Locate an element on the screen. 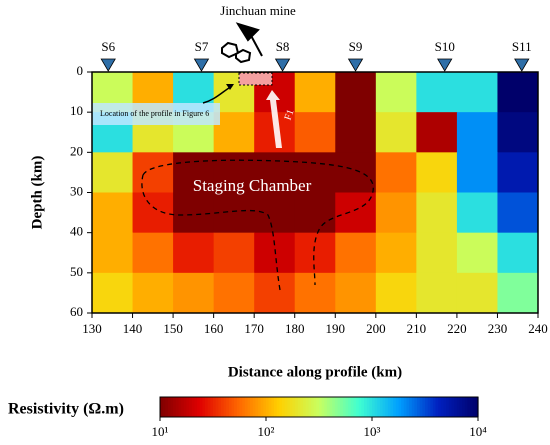 This screenshot has height=445, width=550. location-label: Location of the profile in Figure 6 is located at coordinates (154, 113).